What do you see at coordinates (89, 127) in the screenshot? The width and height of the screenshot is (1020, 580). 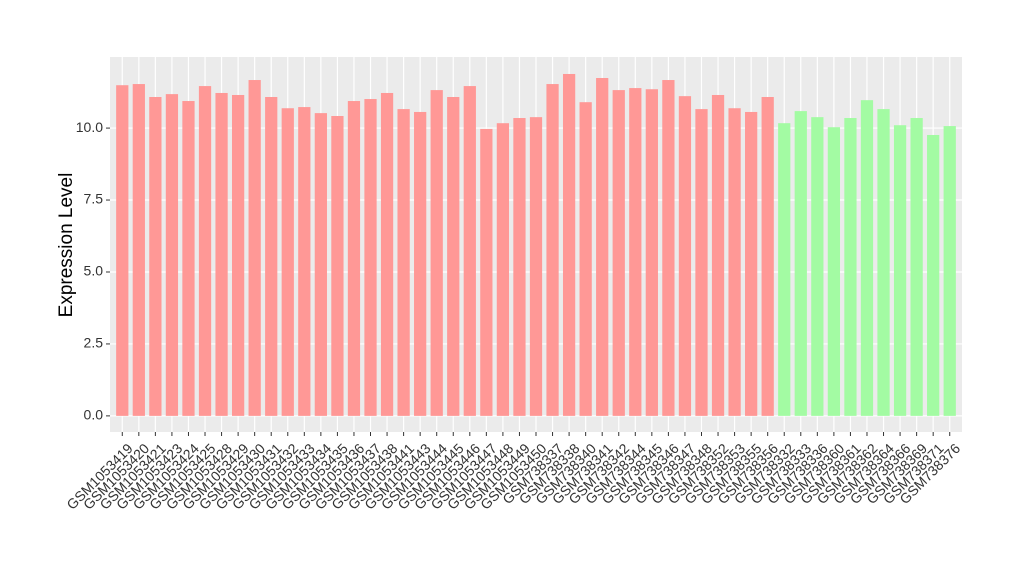 I see `y-tick-label: 10.0` at bounding box center [89, 127].